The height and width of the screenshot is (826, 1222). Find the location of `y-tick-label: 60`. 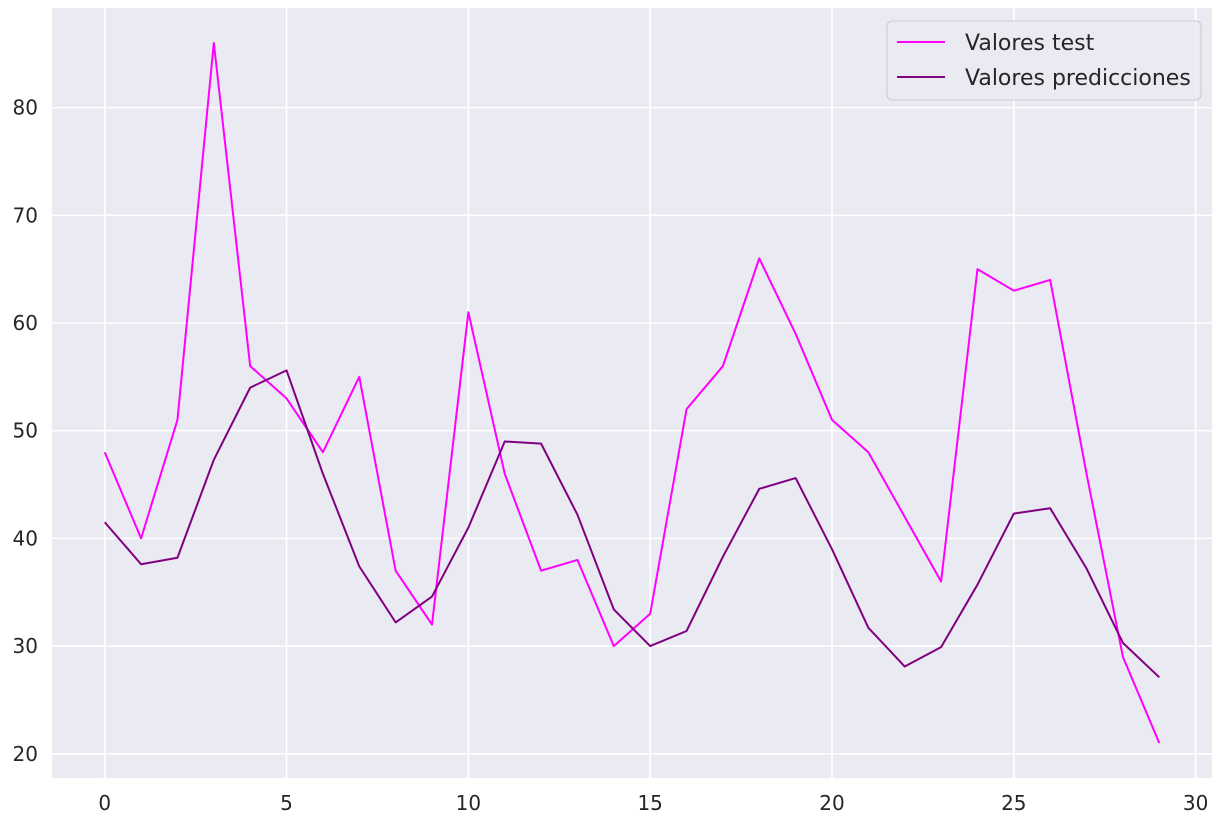

y-tick-label: 60 is located at coordinates (25, 323).